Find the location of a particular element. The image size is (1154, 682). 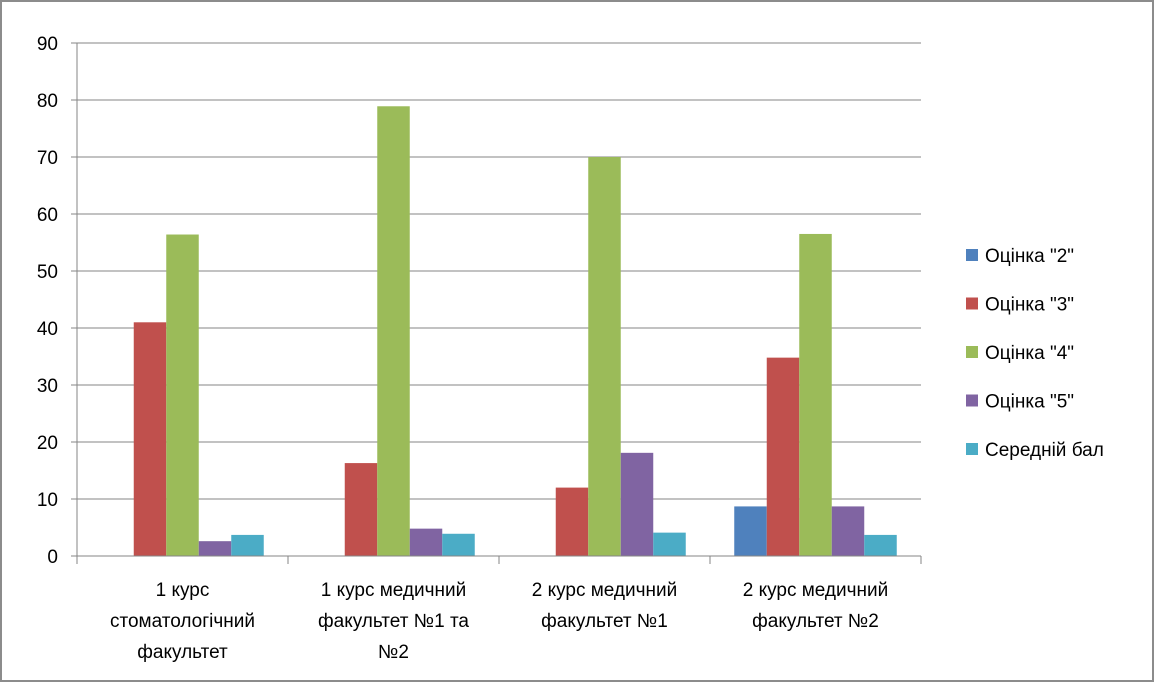

y-tick-labels: 0 10 20 30 40 50 60 70 80 90 is located at coordinates (47, 301).